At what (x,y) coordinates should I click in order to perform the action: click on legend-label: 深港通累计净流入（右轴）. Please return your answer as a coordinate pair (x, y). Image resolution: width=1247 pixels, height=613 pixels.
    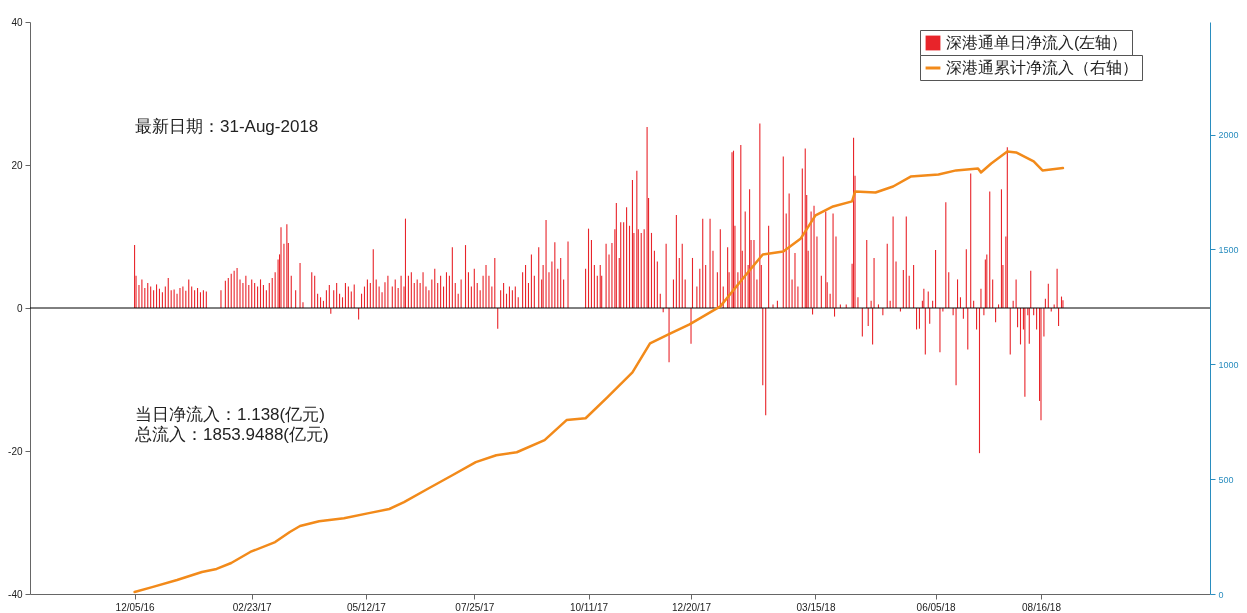
    Looking at the image, I should click on (1042, 67).